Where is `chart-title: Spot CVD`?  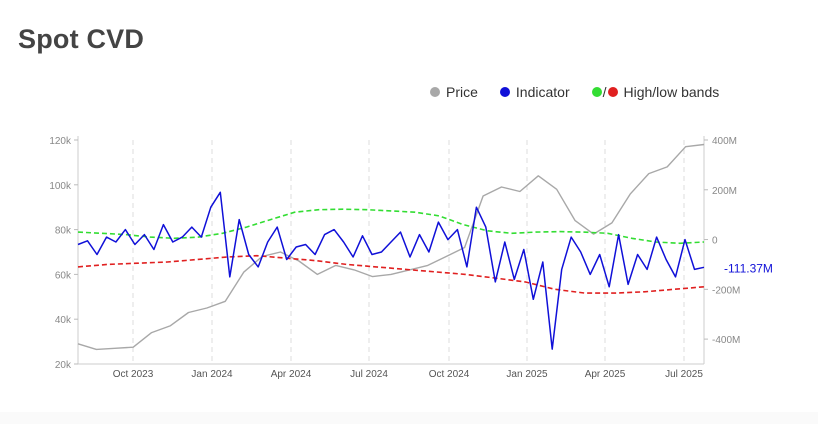
chart-title: Spot CVD is located at coordinates (81, 39).